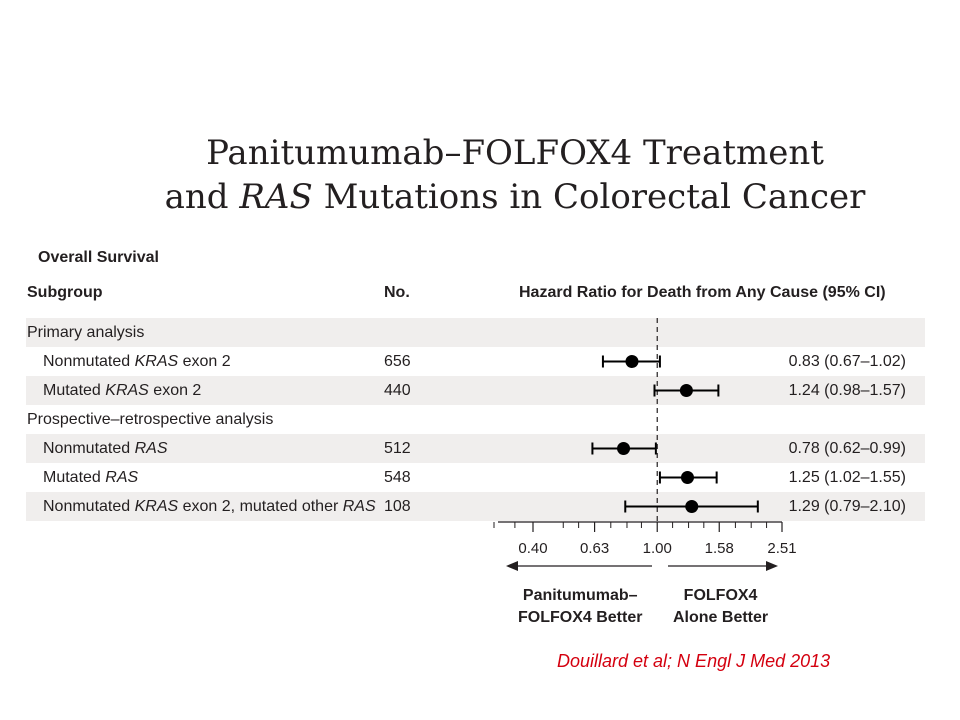 The height and width of the screenshot is (720, 960). Describe the element at coordinates (847, 506) in the screenshot. I see `hazard-ratio-ci: 1.29 (0.79–2.10)` at that location.